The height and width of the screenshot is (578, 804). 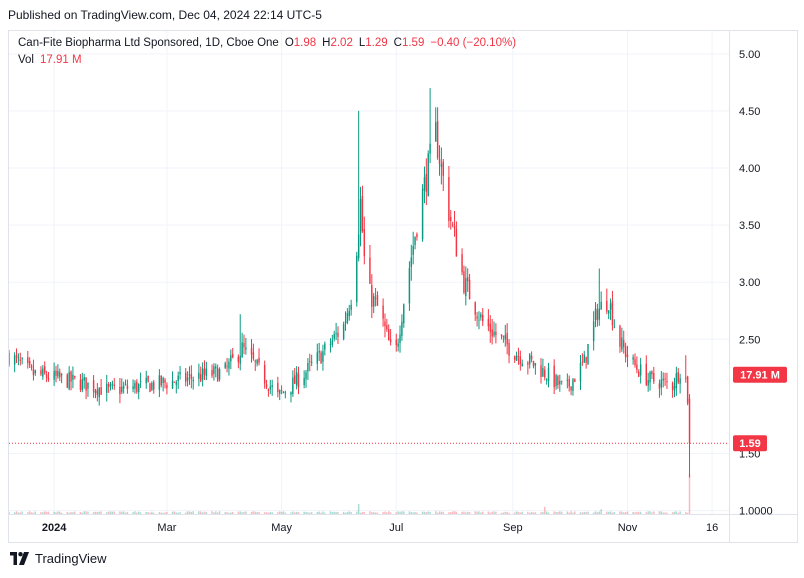 What do you see at coordinates (760, 374) in the screenshot?
I see `volume-label-badge` at bounding box center [760, 374].